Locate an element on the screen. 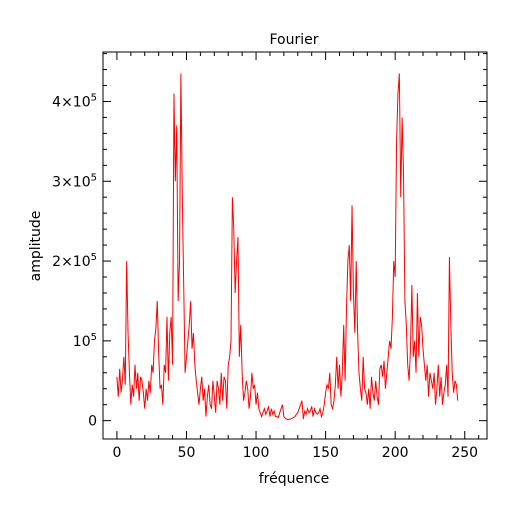 Image resolution: width=512 pixels, height=512 pixels. x-tick-labels: 0 50 100 150 200 250 is located at coordinates (295, 453).